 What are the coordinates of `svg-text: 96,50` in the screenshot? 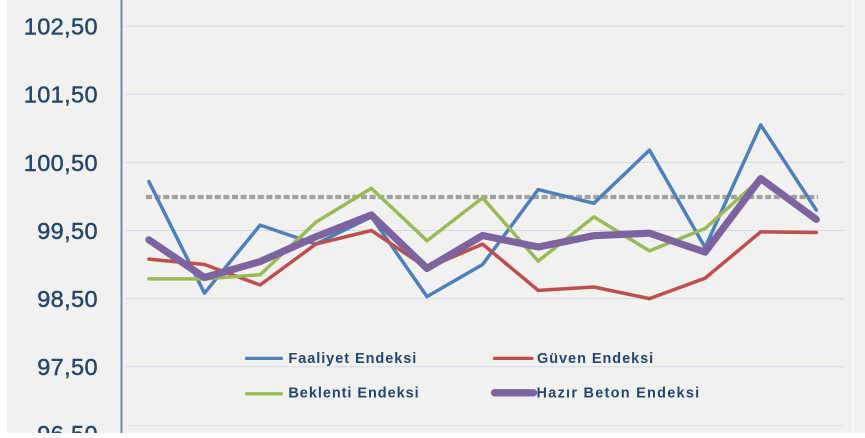 It's located at (67, 427).